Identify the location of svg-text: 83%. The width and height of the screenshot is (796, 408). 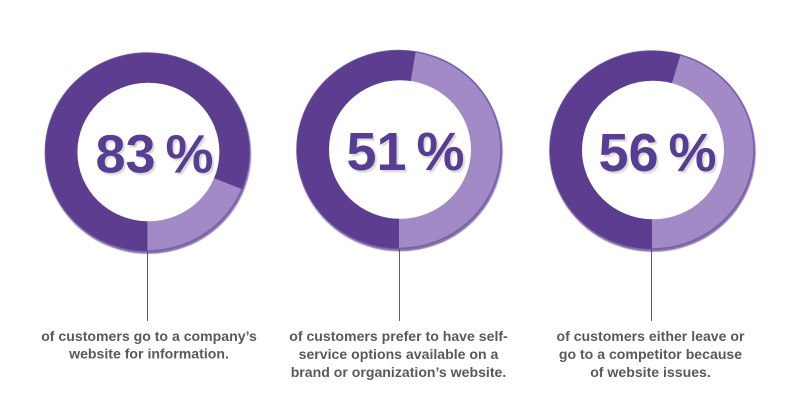
(154, 155).